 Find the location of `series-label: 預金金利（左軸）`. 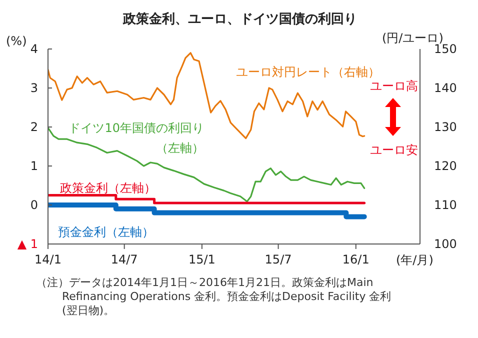

series-label: 預金金利（左軸） is located at coordinates (106, 232).